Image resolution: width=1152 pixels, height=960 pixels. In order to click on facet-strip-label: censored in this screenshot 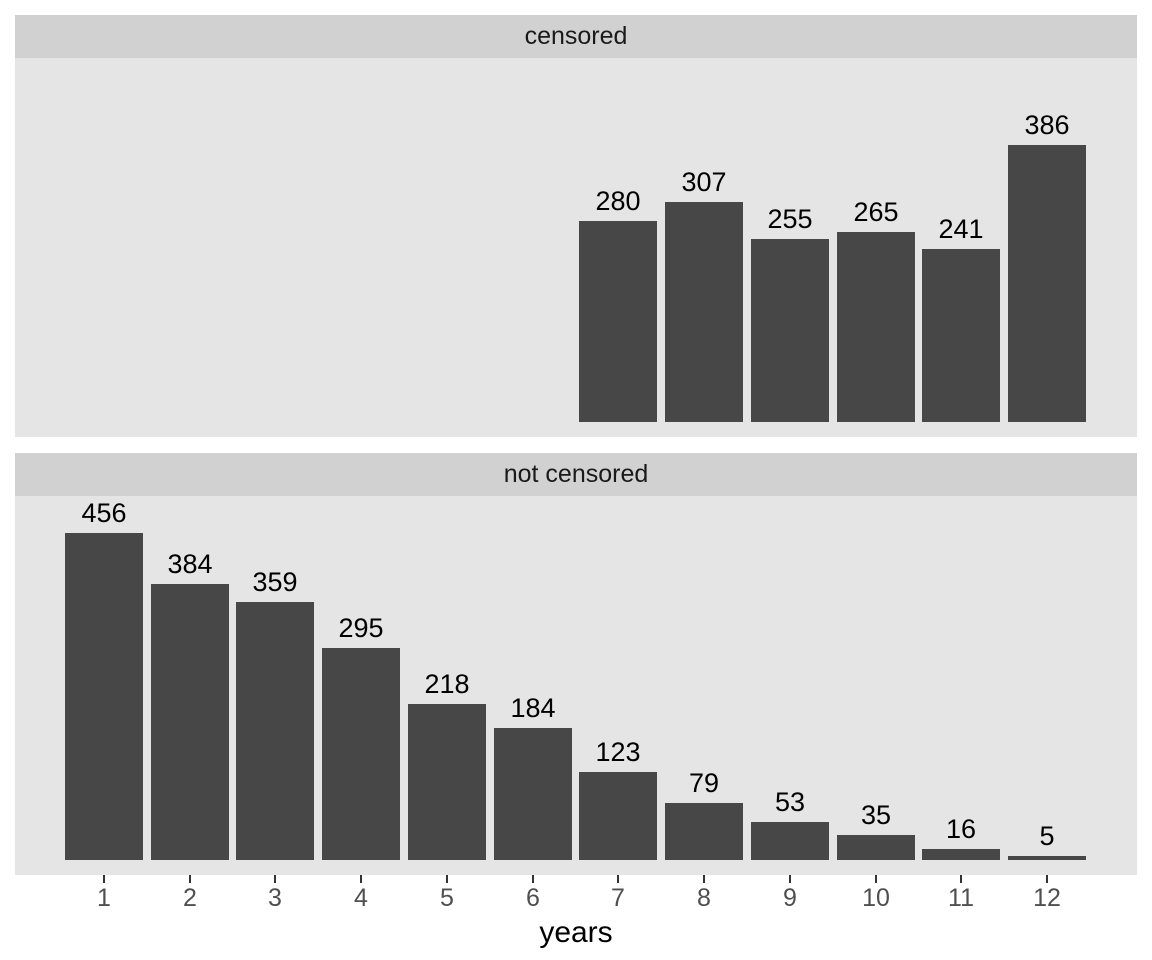, I will do `click(576, 36)`.